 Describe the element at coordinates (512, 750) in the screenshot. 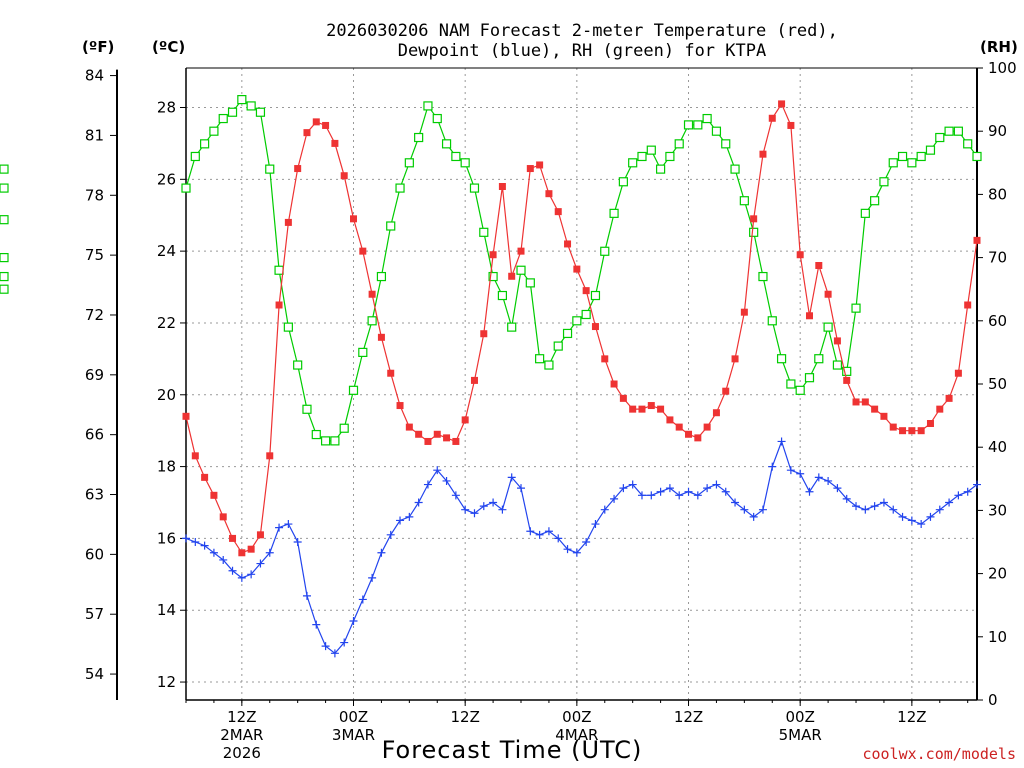

I see `x-axis-label: Forecast Time (UTC)` at that location.